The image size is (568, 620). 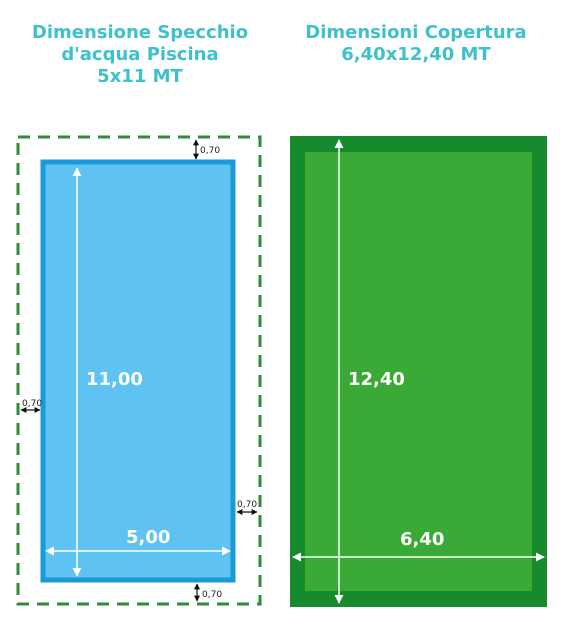 I want to click on cover-title: Dimensioni Copertura 6,40x12,40 MT, so click(x=416, y=44).